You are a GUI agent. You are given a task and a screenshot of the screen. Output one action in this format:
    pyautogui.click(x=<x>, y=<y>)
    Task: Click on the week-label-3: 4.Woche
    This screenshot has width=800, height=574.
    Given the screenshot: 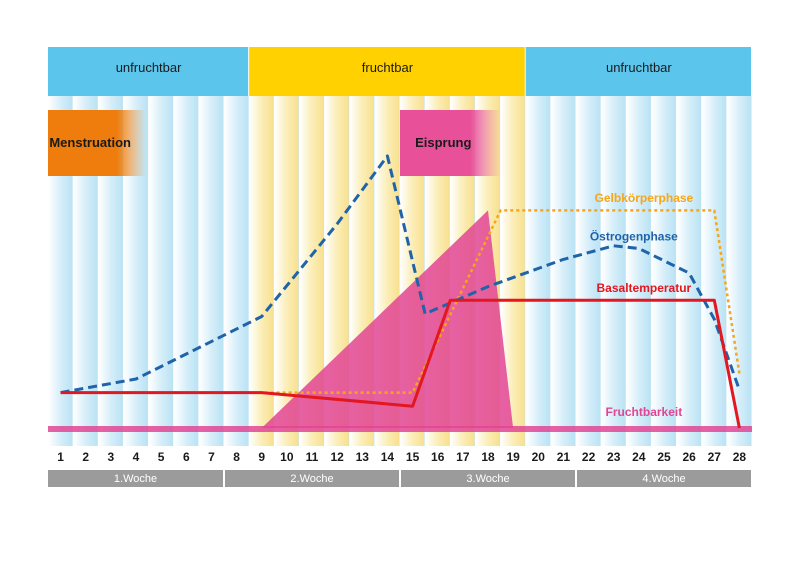 What is the action you would take?
    pyautogui.click(x=663, y=479)
    